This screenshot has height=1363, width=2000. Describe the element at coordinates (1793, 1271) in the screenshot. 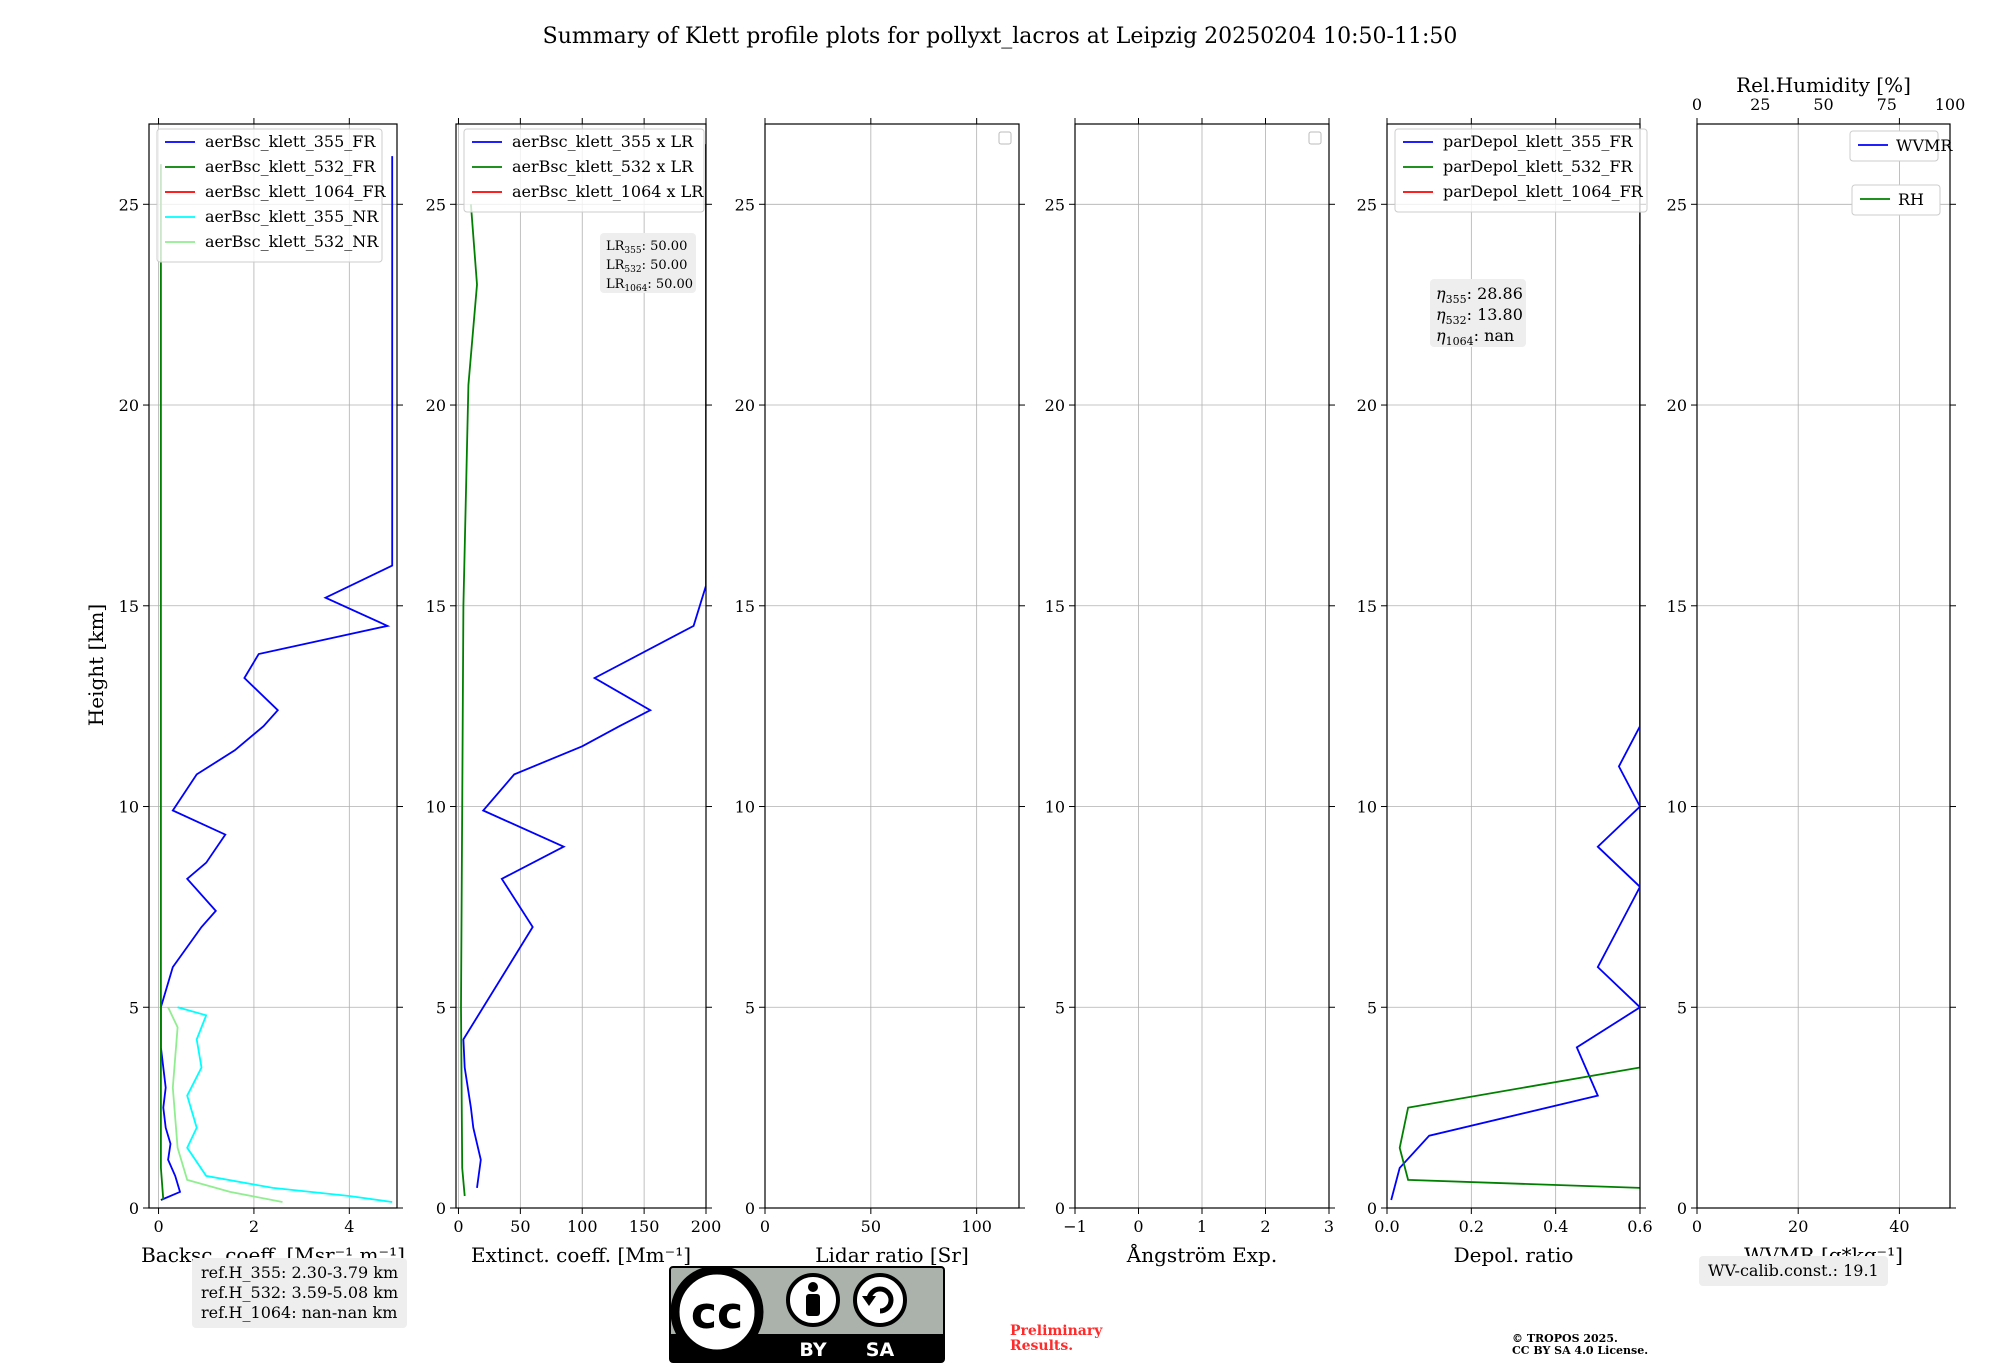

I see `wv-calibration-box: WV-calib.const.: 19.1` at that location.